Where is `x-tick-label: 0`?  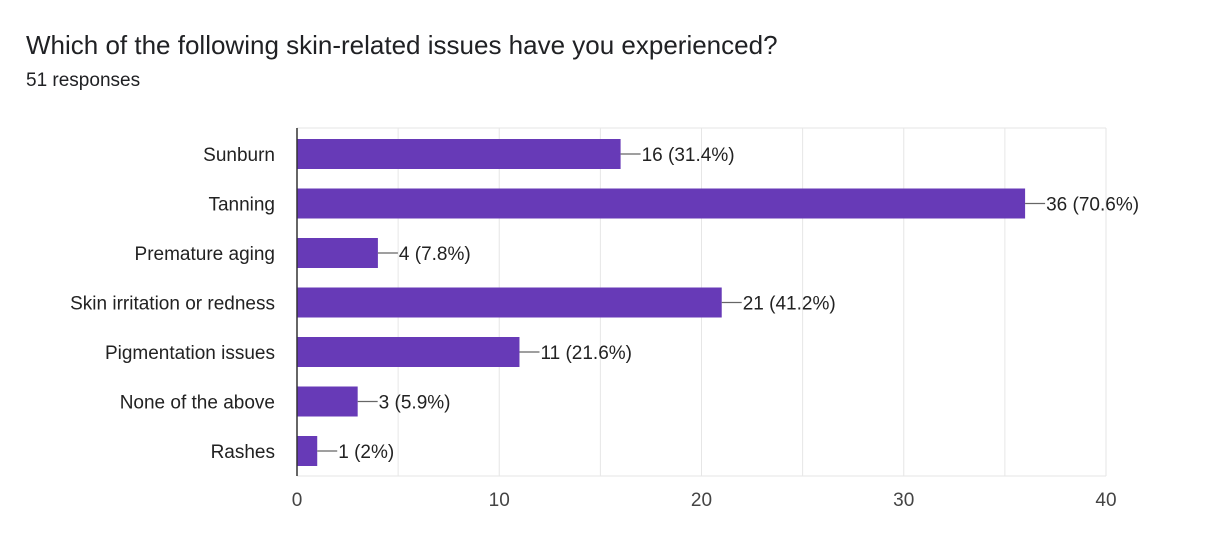
x-tick-label: 0 is located at coordinates (297, 500).